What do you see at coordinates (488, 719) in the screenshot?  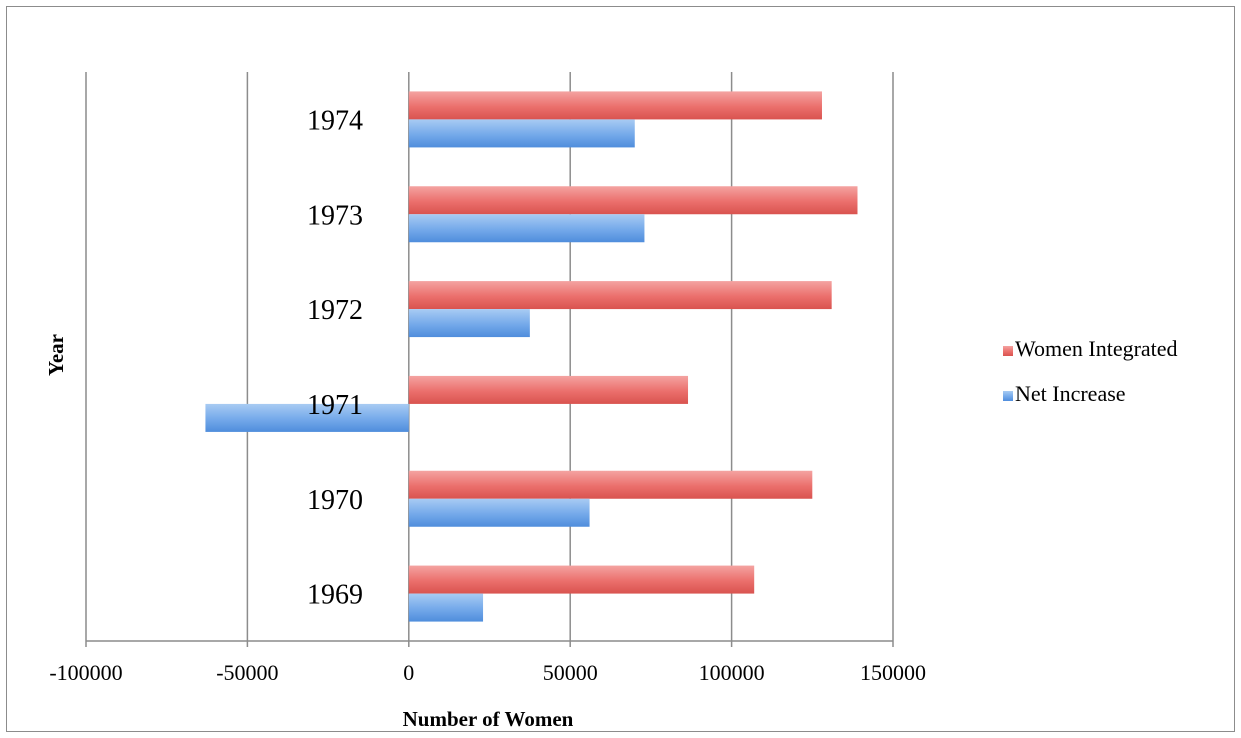 I see `x-axis-title: Number of Women` at bounding box center [488, 719].